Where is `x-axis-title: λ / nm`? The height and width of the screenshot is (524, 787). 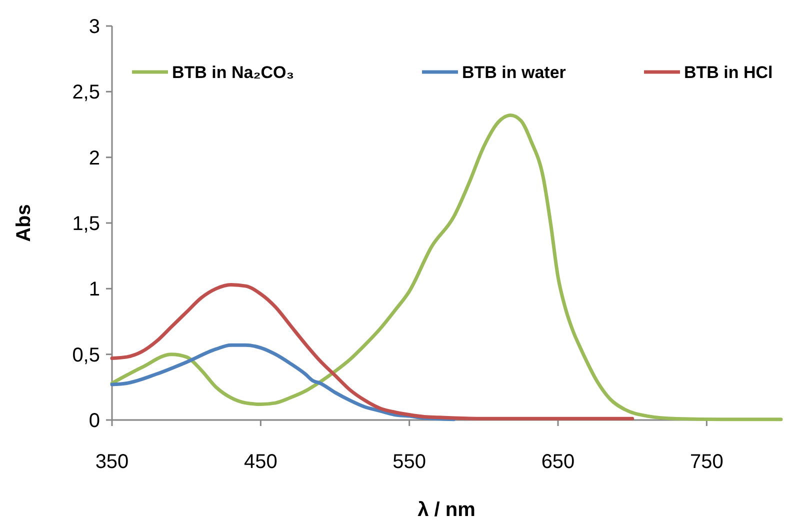 x-axis-title: λ / nm is located at coordinates (447, 510).